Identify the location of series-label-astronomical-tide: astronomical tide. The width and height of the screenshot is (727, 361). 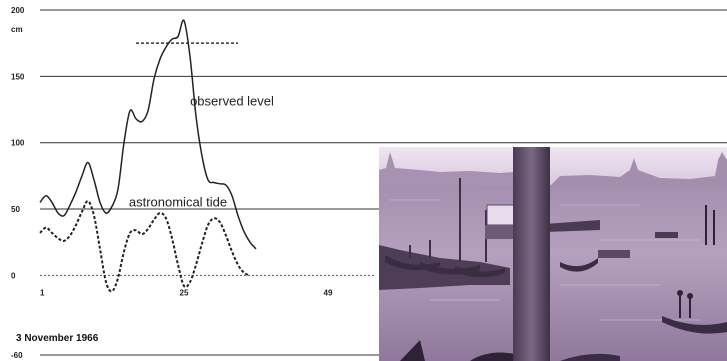
(178, 201).